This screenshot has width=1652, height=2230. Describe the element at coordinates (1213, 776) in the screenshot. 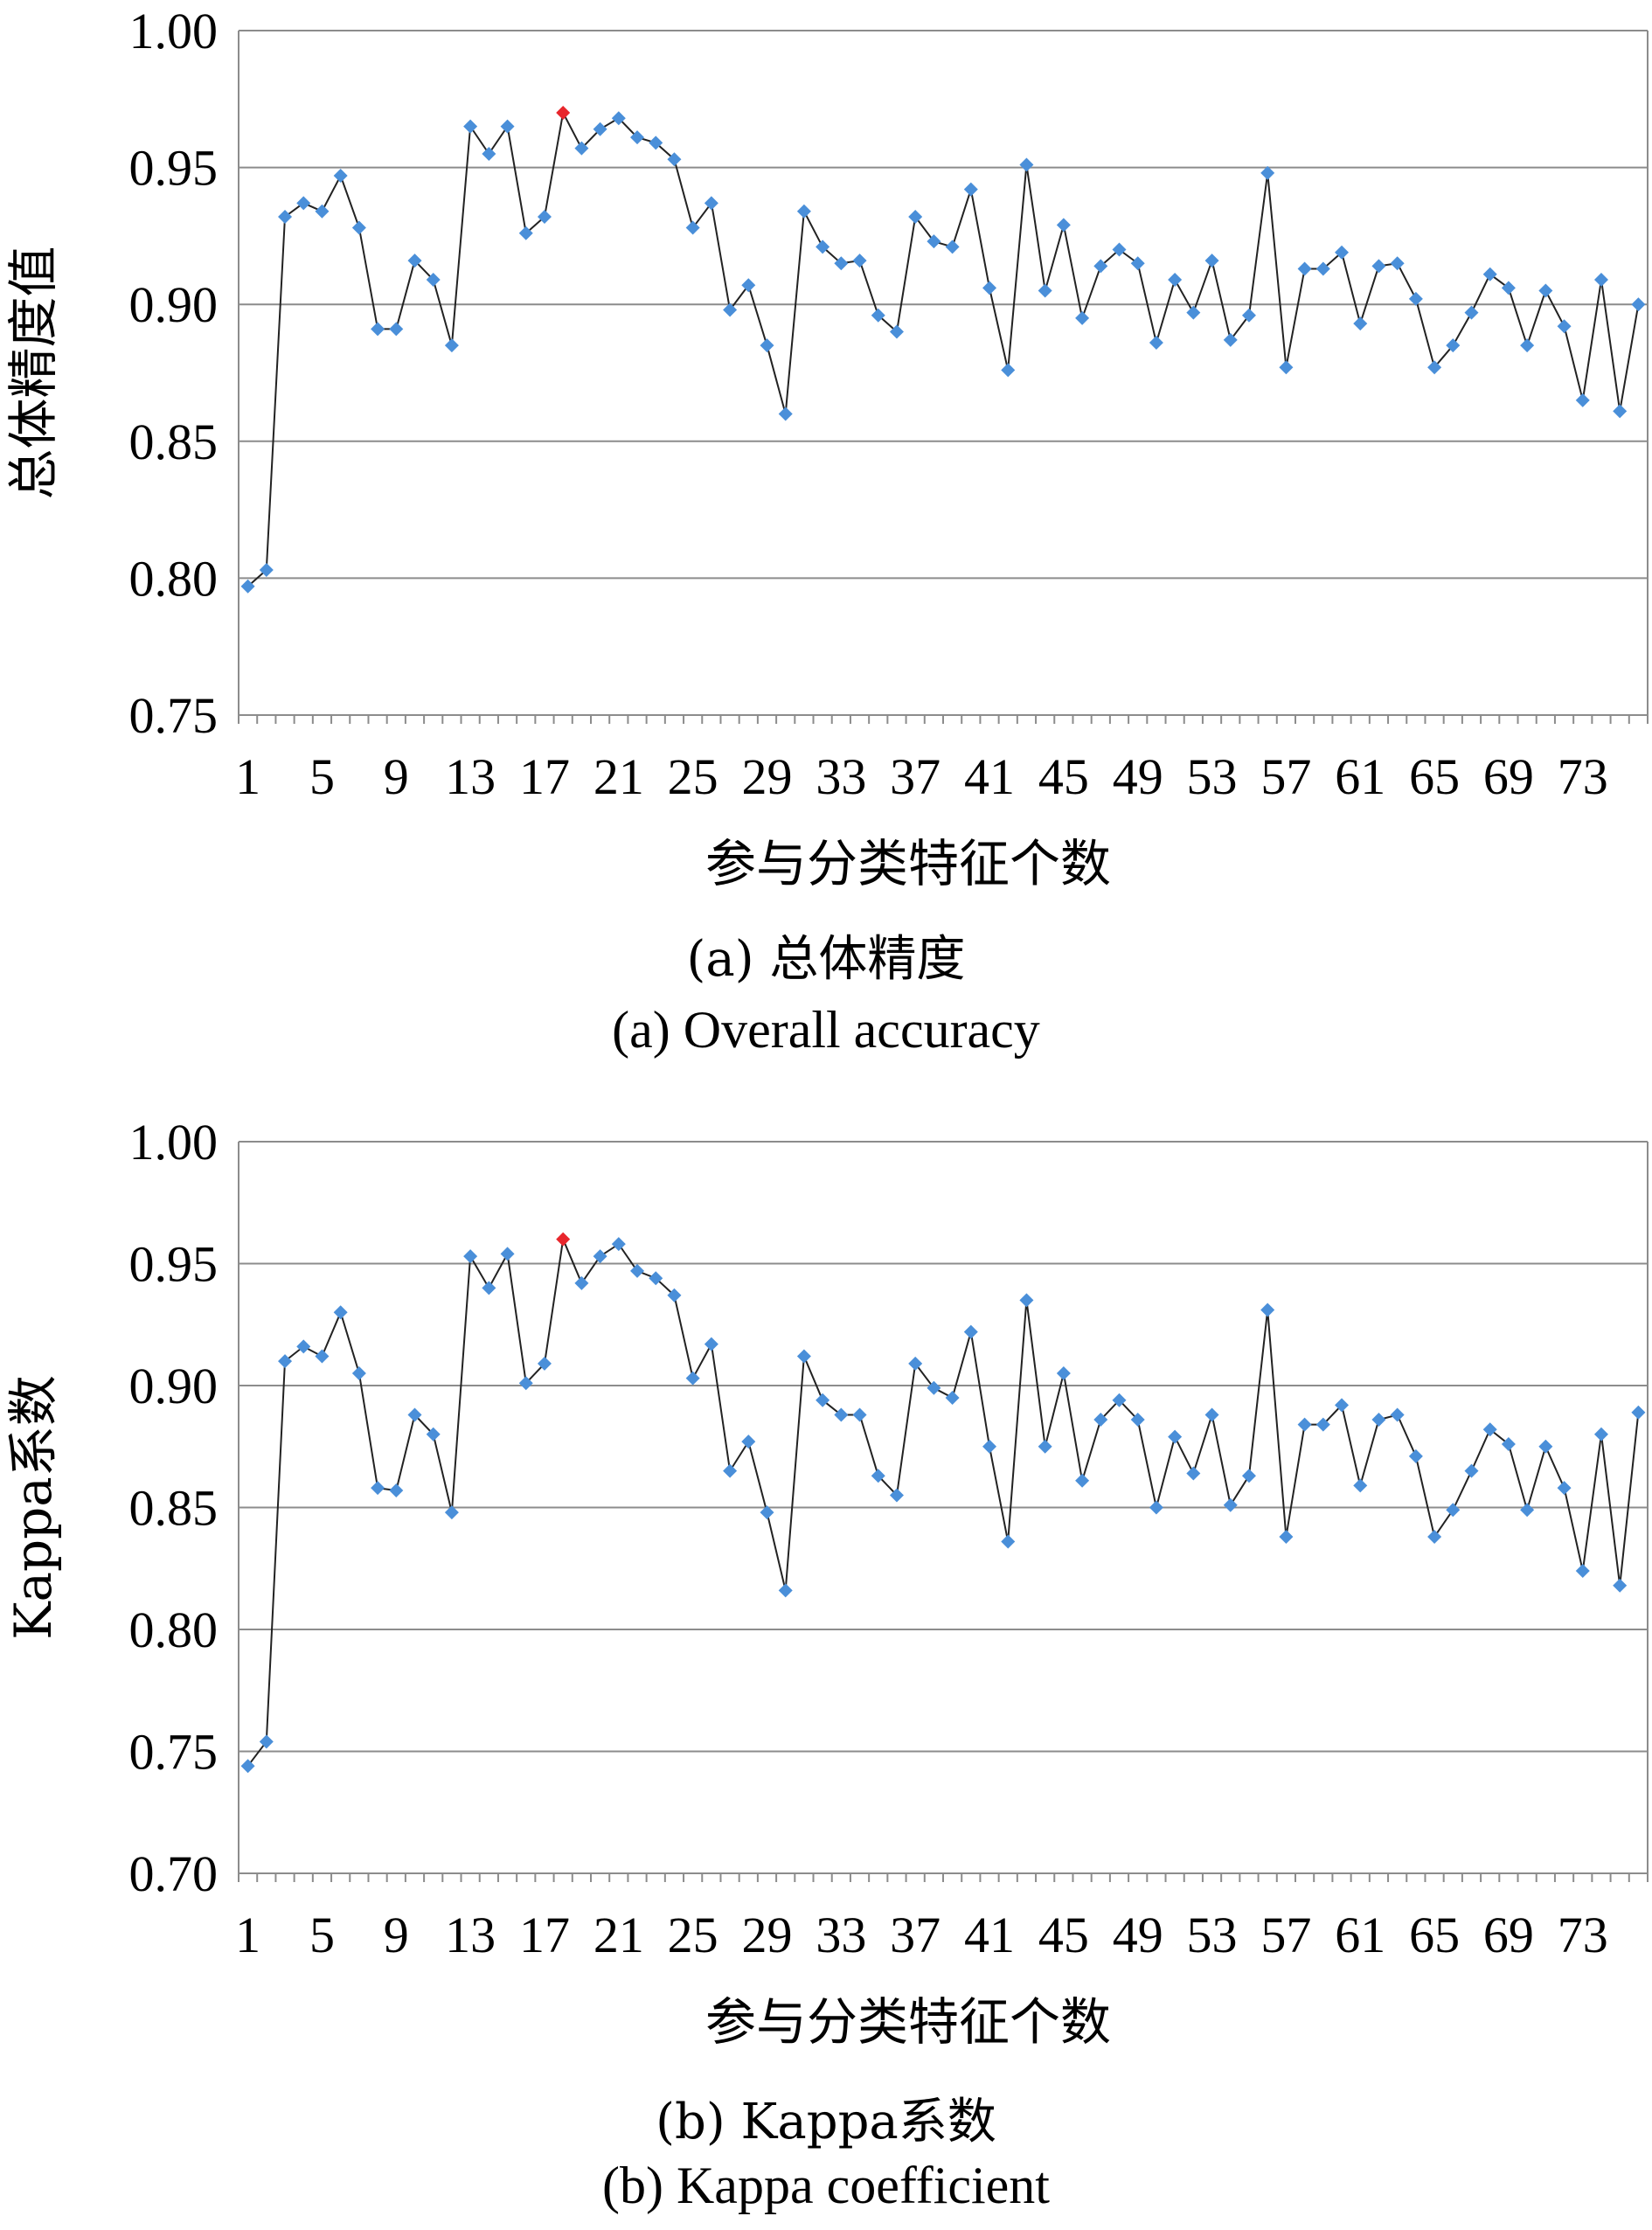

I see `x-tick-label: 53` at that location.